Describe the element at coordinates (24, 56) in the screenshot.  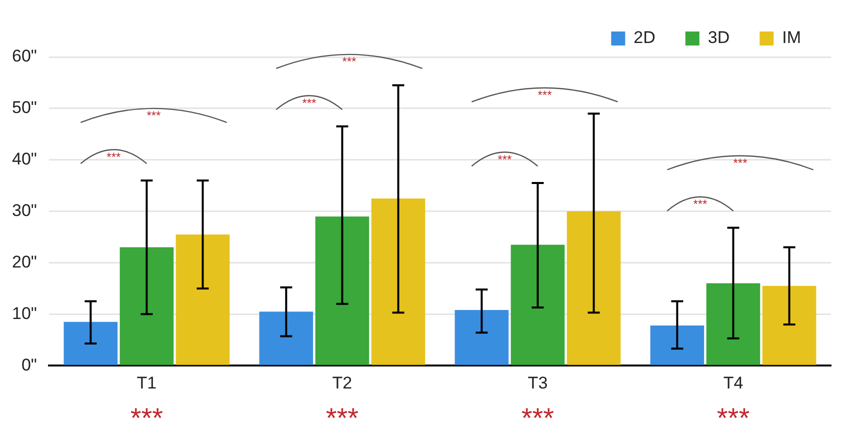
I see `y-tick-label: 60"` at that location.